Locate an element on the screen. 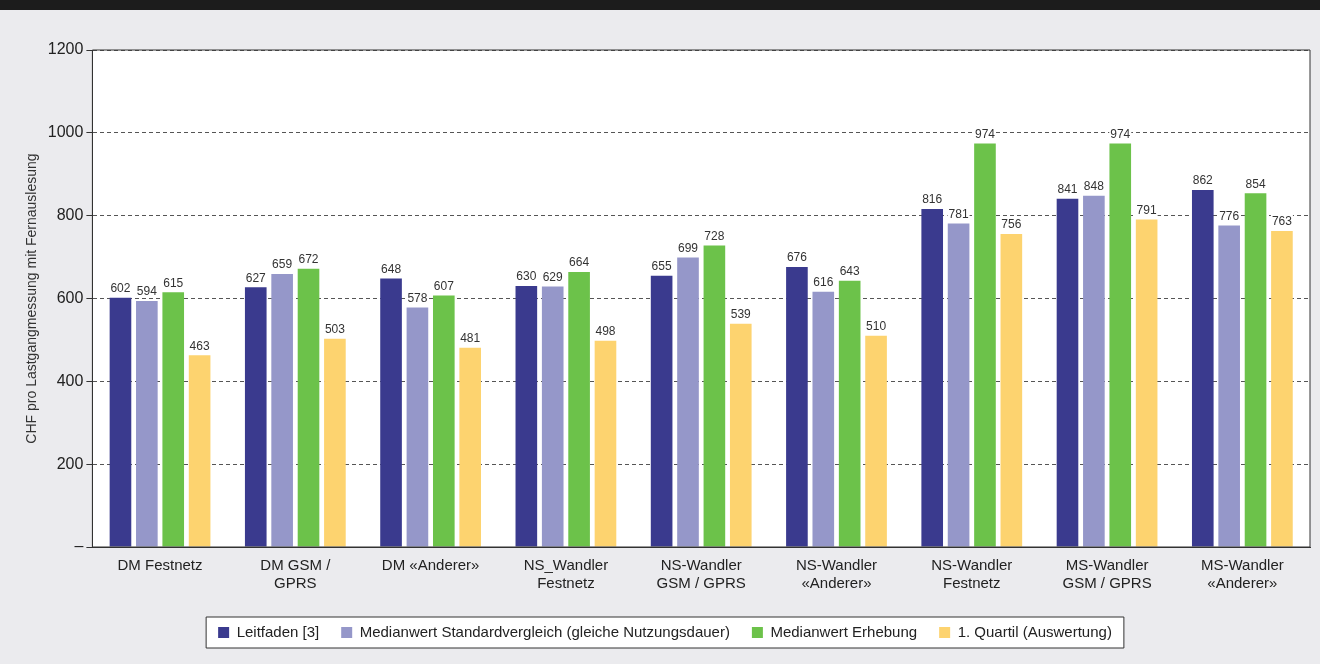 Image resolution: width=1320 pixels, height=664 pixels. x-tick-label: NS_Wandler Festnetz is located at coordinates (566, 574).